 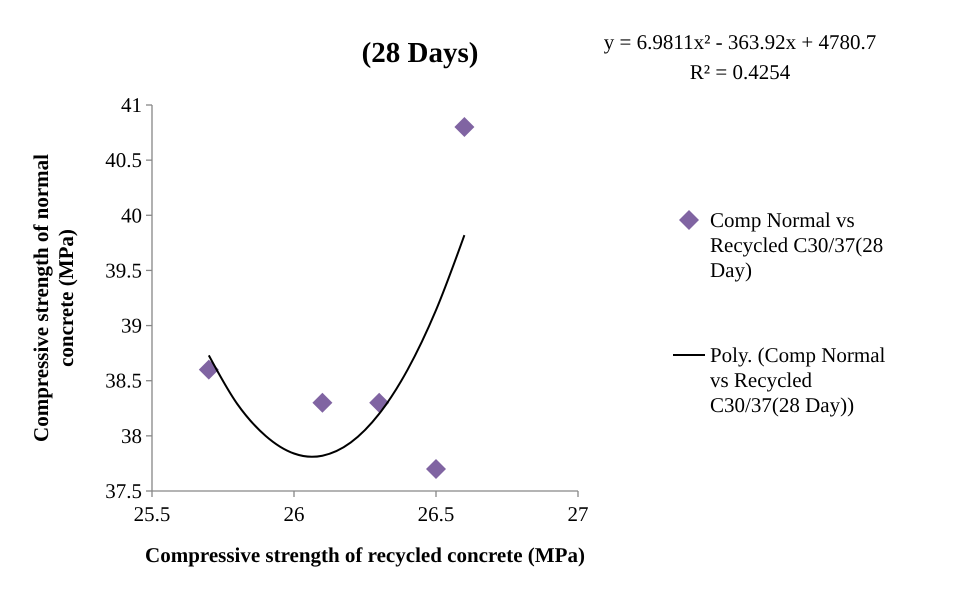 I want to click on chart-title: (28 Days), so click(x=420, y=53).